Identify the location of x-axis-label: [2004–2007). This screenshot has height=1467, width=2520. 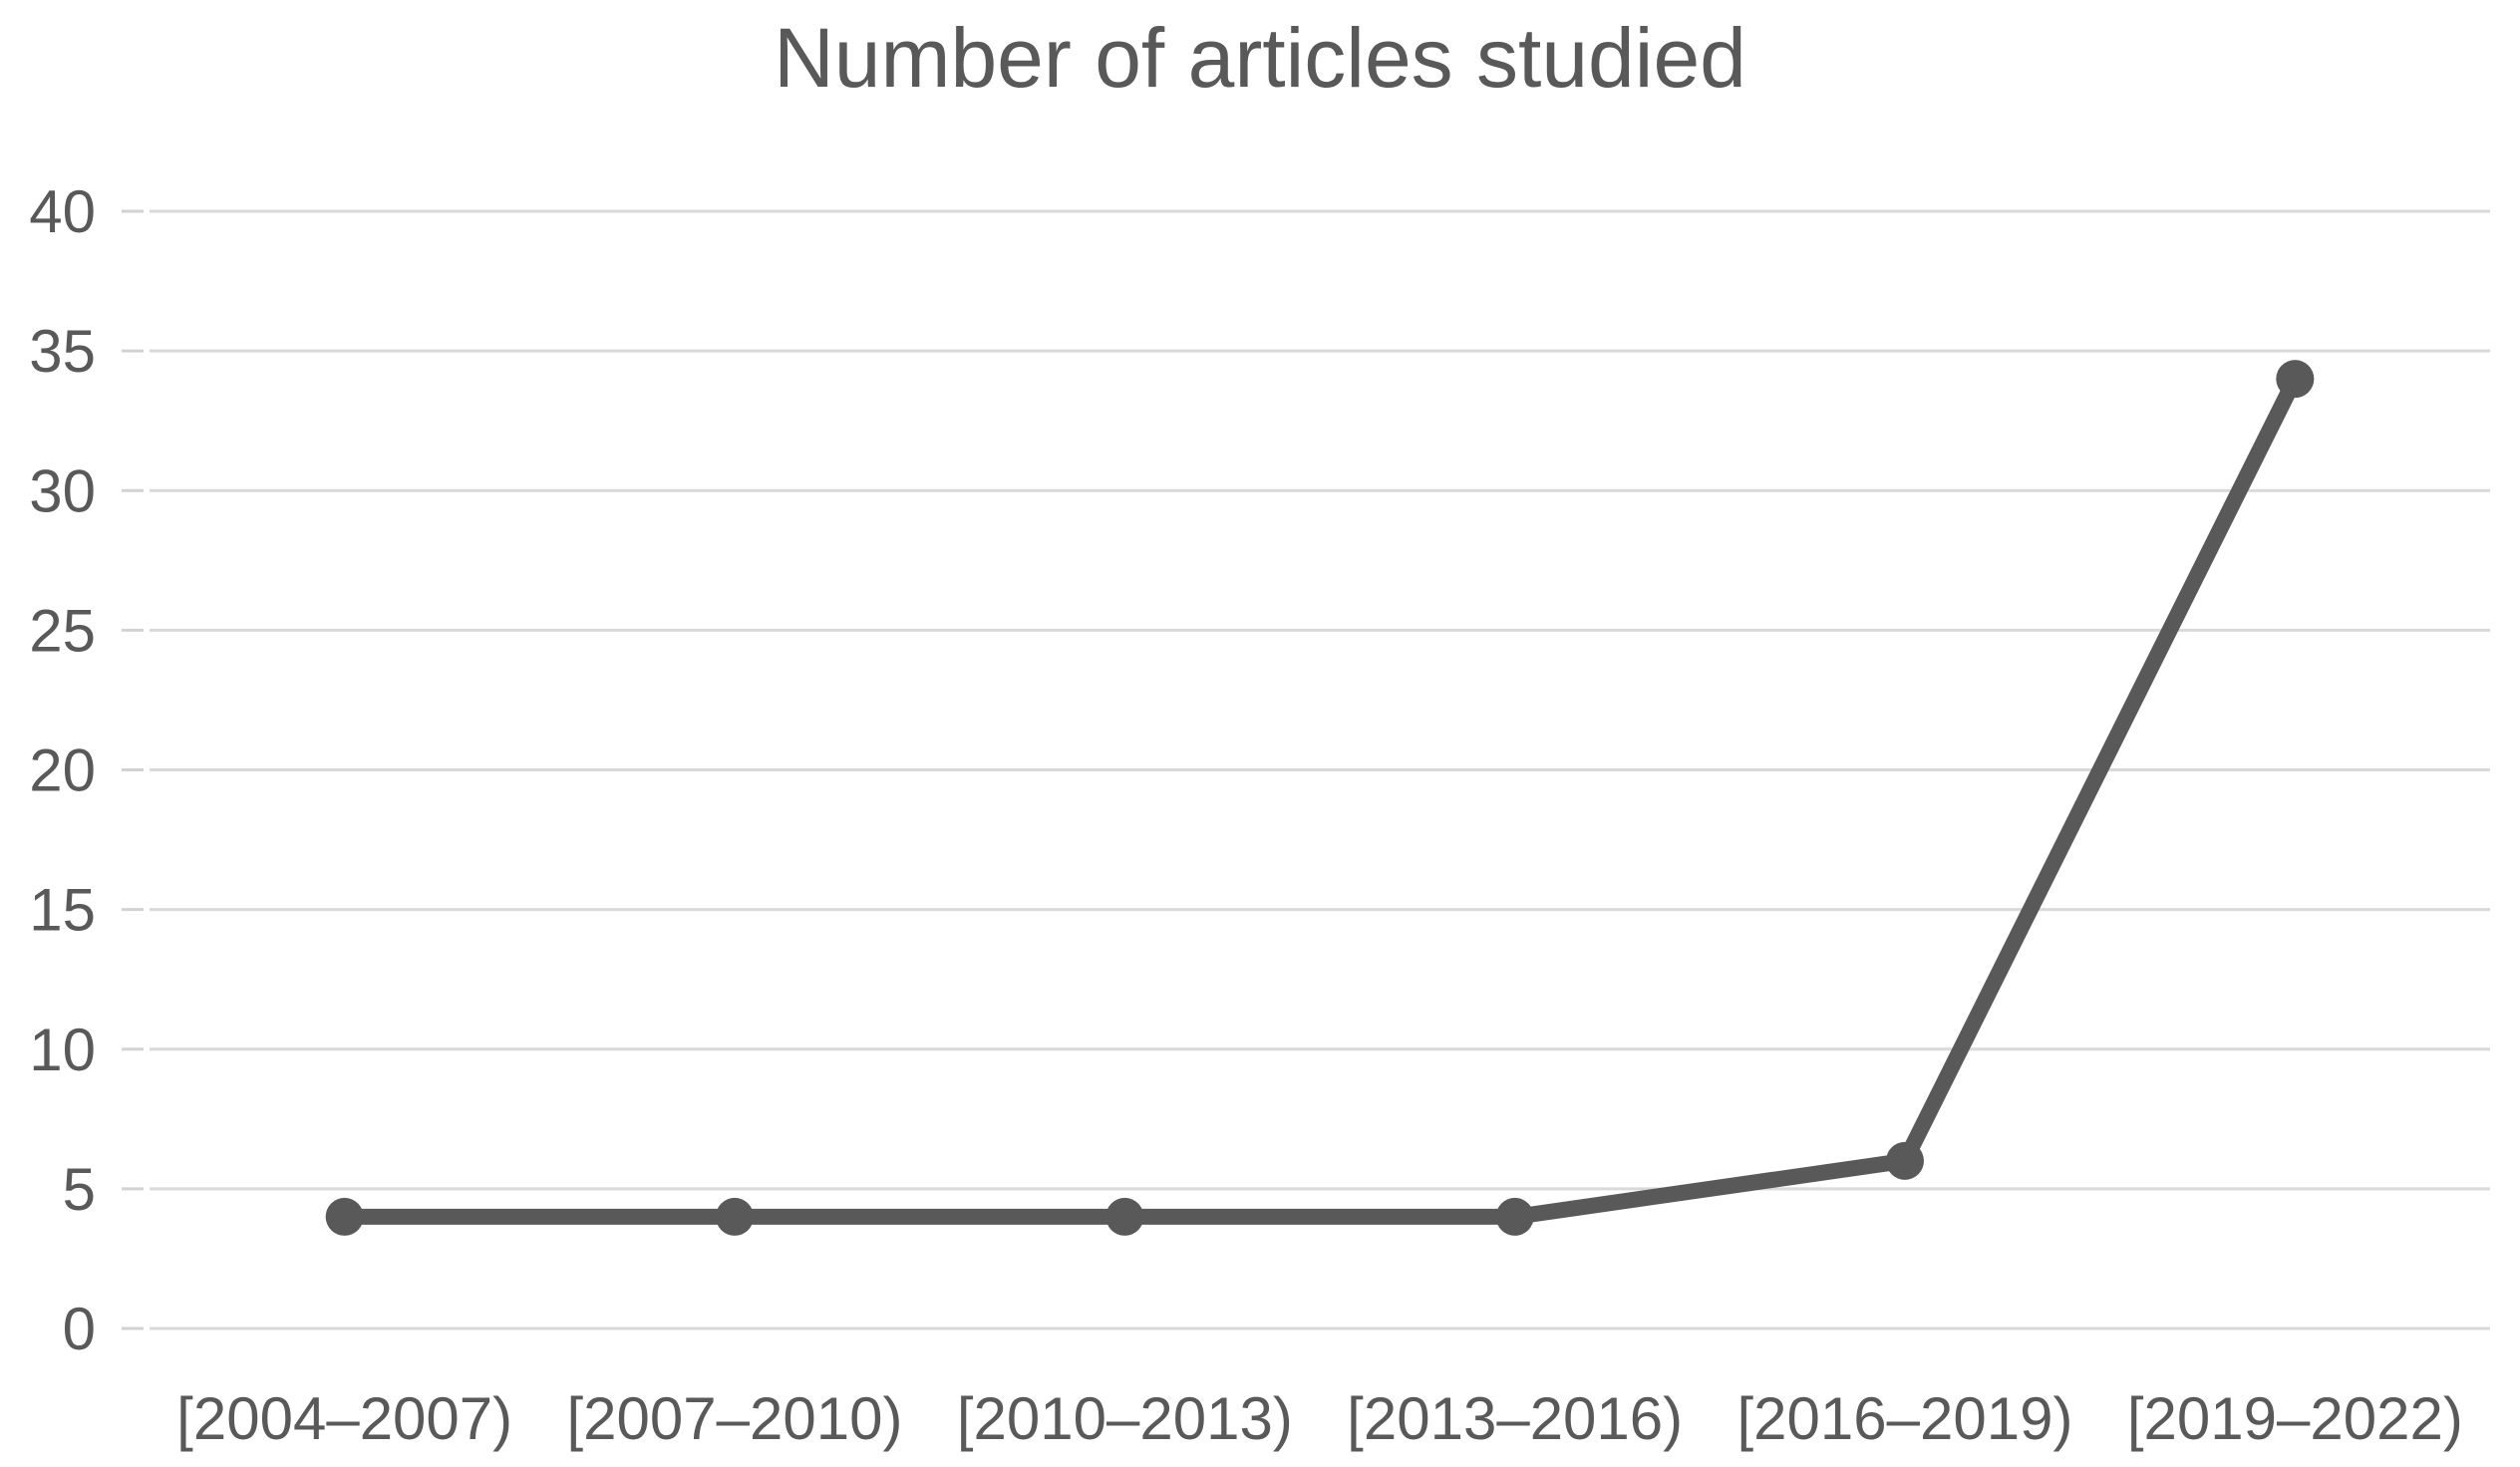
(344, 1418).